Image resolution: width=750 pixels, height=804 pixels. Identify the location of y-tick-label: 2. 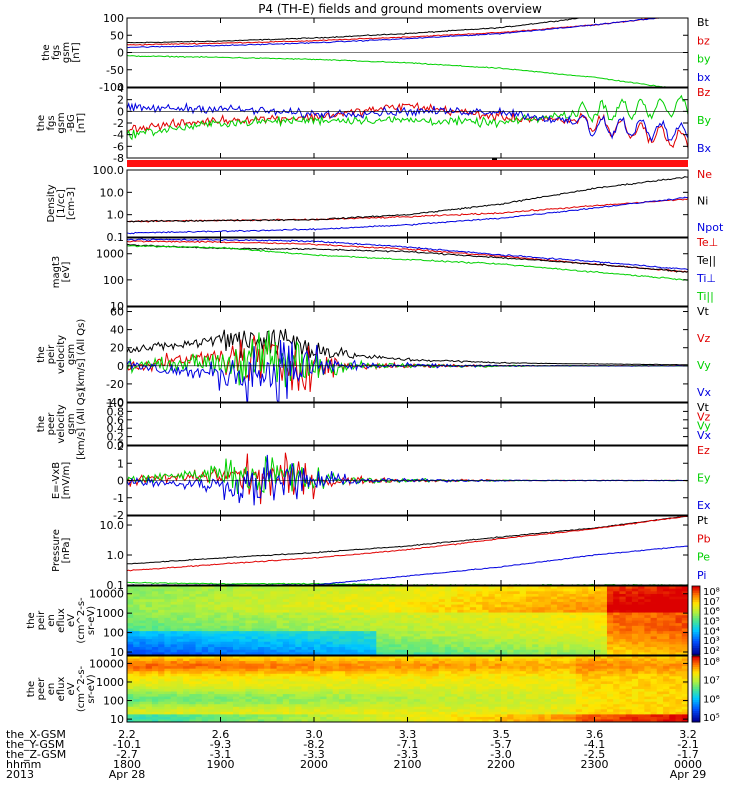
(120, 446).